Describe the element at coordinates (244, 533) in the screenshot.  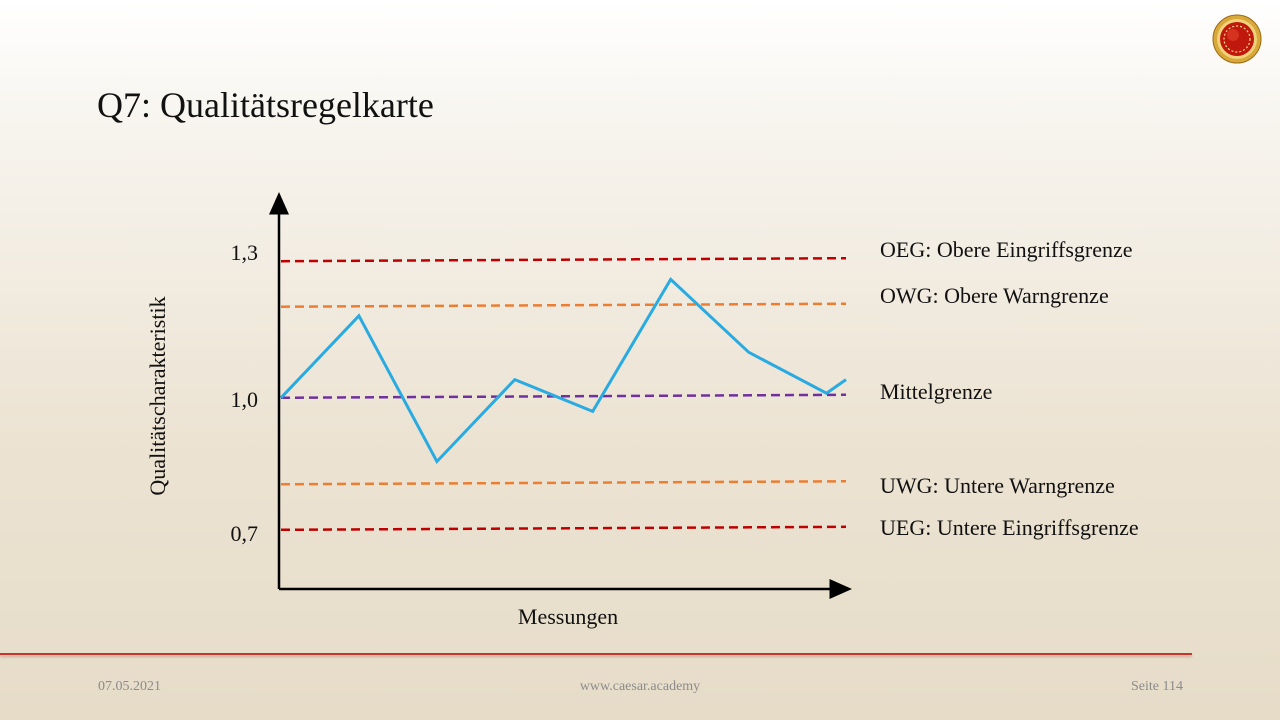
I see `y-tick-label: 0,7` at that location.